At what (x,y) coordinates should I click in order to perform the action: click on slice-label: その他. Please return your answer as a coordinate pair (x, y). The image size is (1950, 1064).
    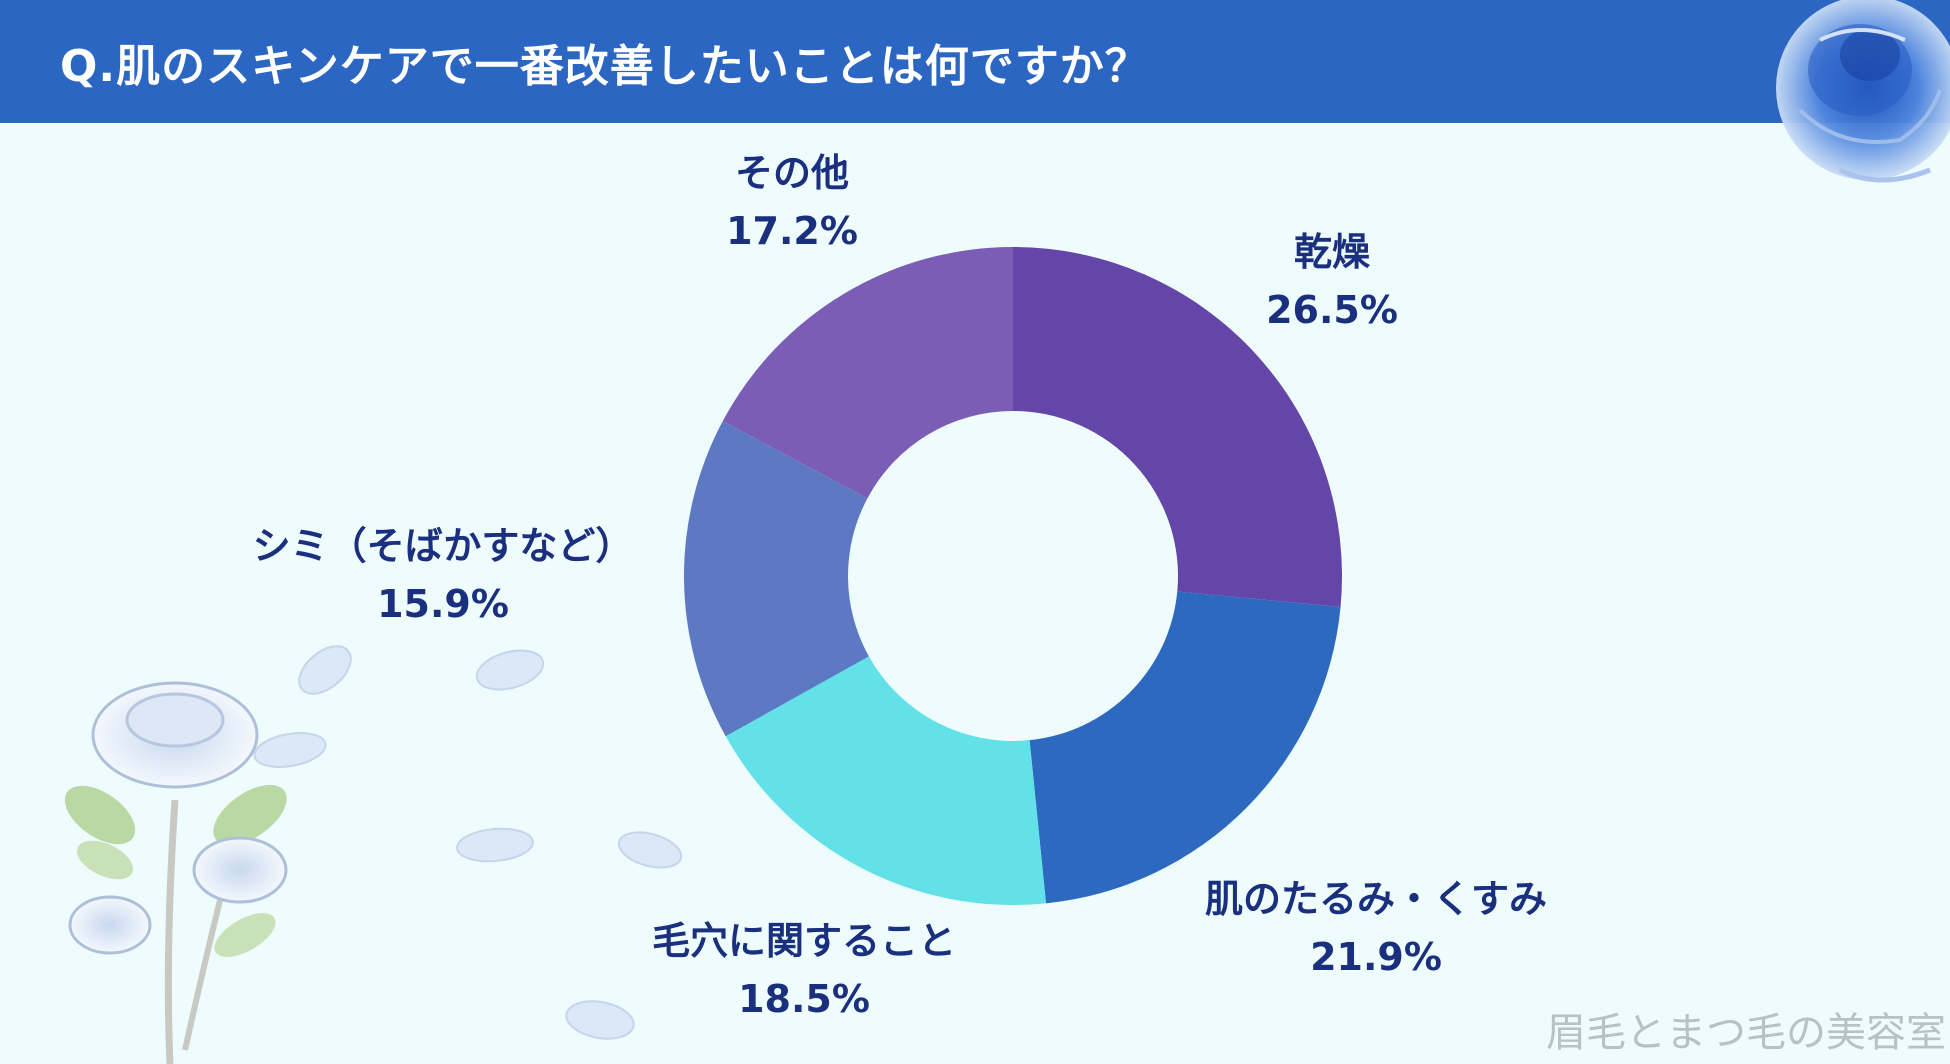
    Looking at the image, I should click on (792, 173).